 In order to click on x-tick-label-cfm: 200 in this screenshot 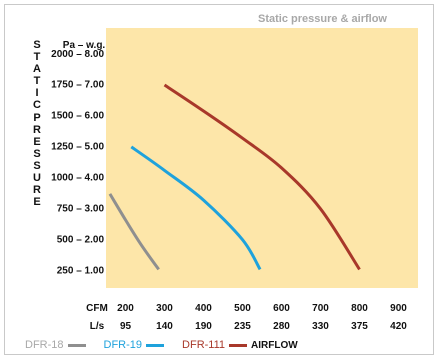, I will do `click(125, 308)`.